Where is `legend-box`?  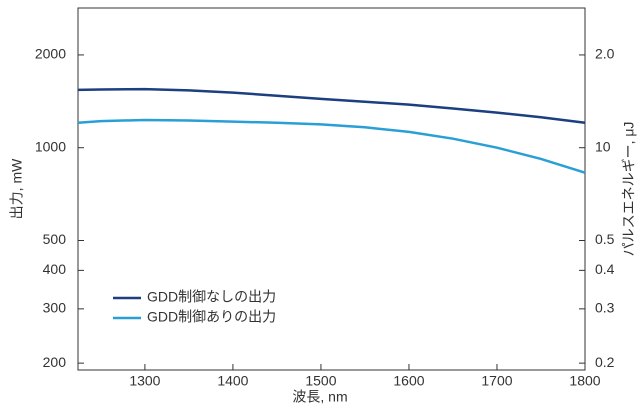
legend-box is located at coordinates (240, 310).